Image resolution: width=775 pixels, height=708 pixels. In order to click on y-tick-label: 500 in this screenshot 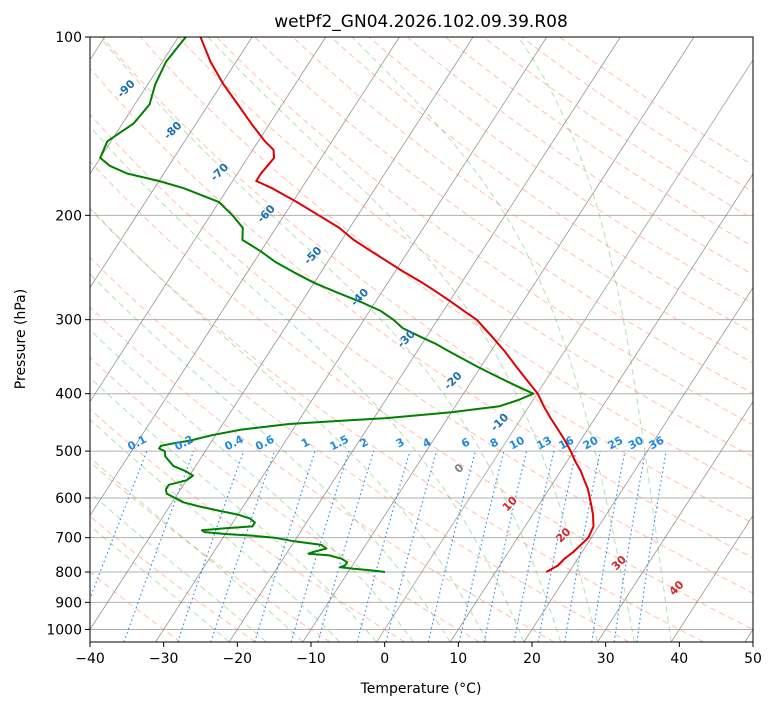, I will do `click(68, 452)`.